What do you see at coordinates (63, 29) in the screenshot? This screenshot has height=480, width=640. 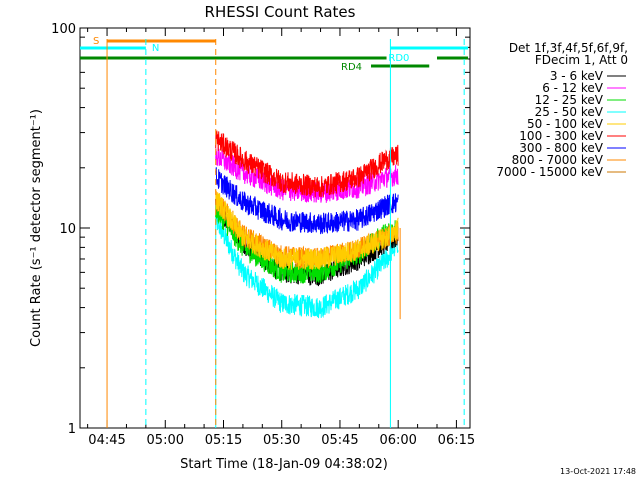 I see `y-tick-label: 100` at bounding box center [63, 29].